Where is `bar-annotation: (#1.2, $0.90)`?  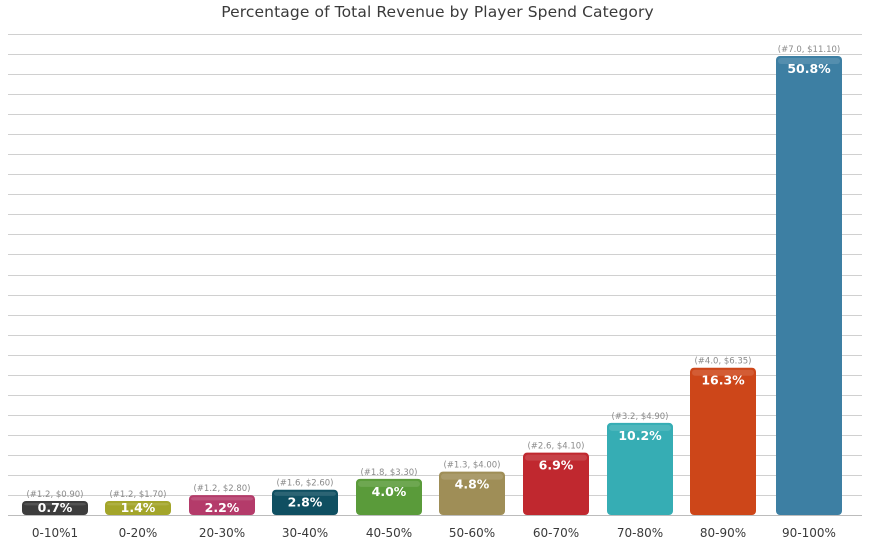 bar-annotation: (#1.2, $0.90) is located at coordinates (54, 495).